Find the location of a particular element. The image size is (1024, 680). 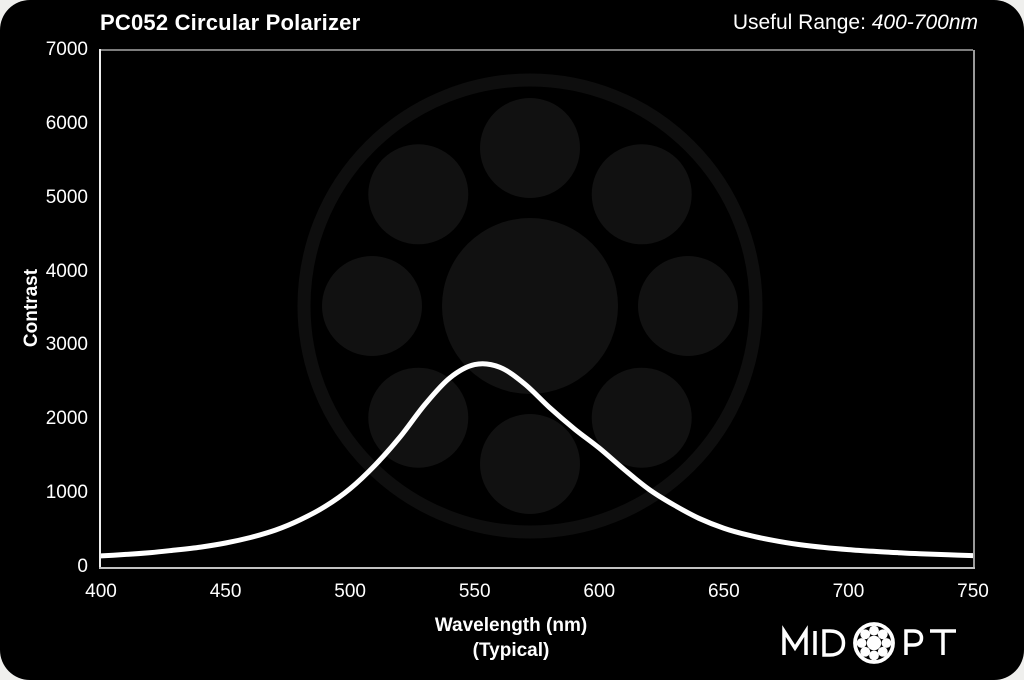

x-tick-label: 550 is located at coordinates (474, 591).